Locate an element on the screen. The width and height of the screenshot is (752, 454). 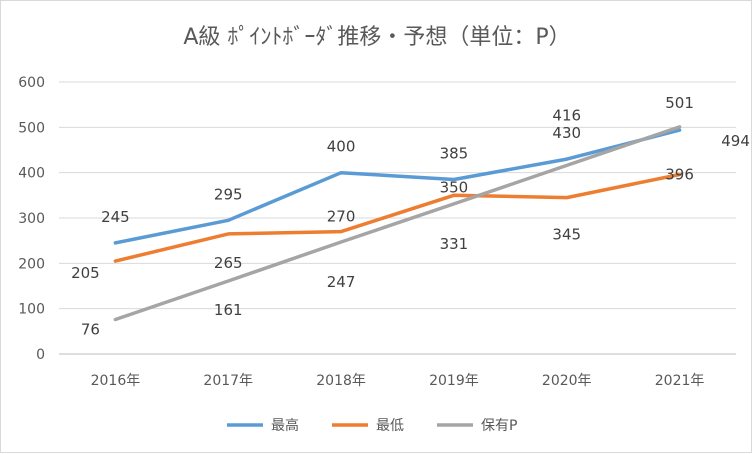
x-tick-label: 2019年 is located at coordinates (454, 381).